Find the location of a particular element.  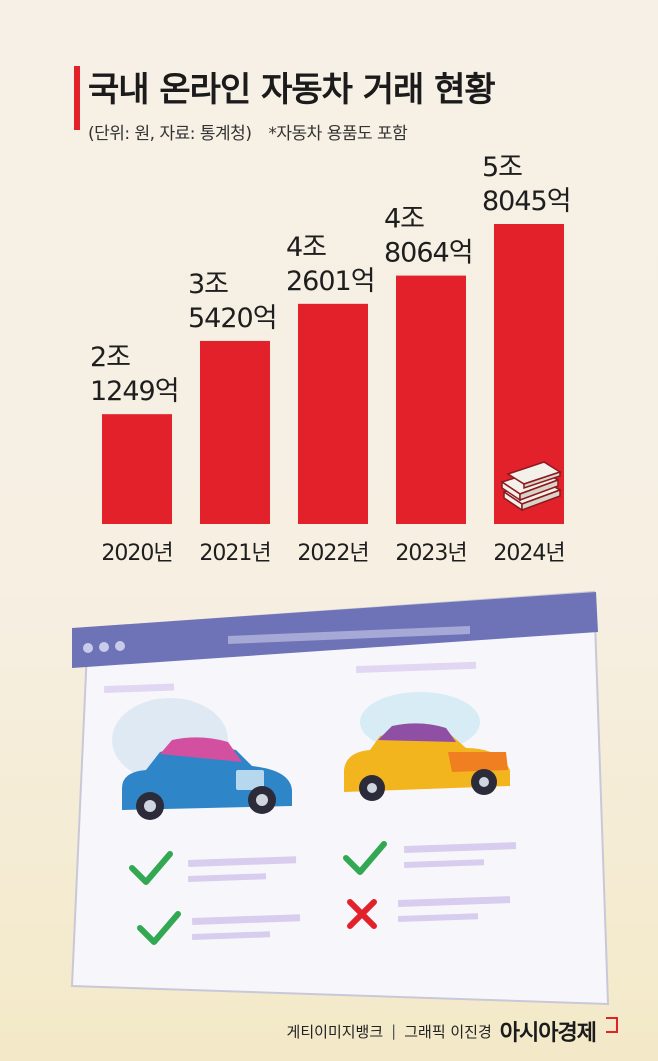

category-label-2: 2022년 is located at coordinates (332, 553).